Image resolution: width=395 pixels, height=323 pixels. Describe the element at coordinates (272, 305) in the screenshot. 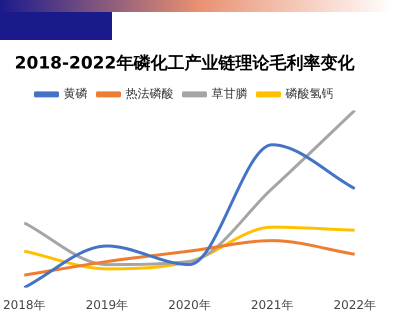

I see `x-tick-label: 2021年` at that location.